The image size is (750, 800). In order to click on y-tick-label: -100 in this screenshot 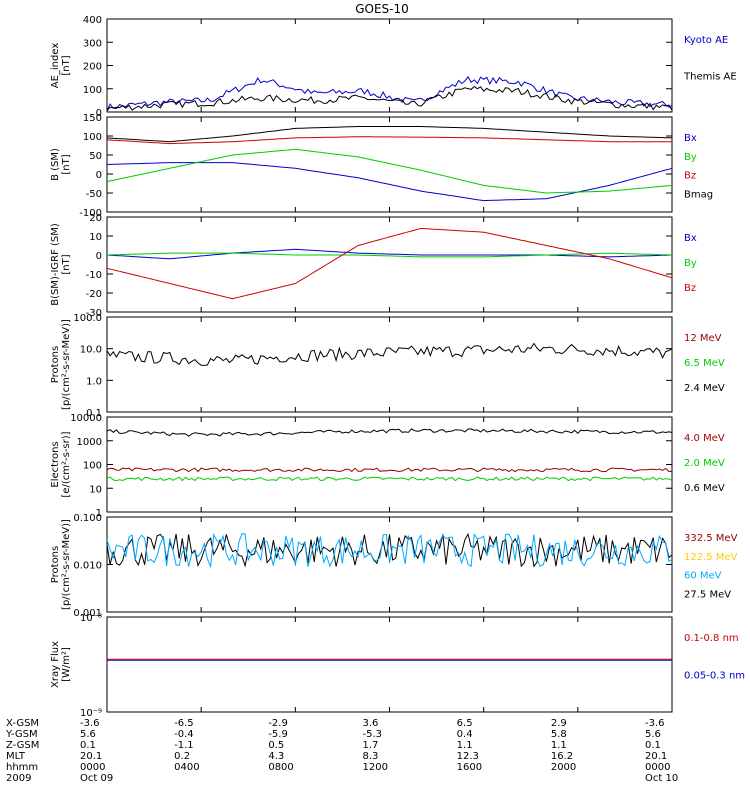, I will do `click(90, 213)`.